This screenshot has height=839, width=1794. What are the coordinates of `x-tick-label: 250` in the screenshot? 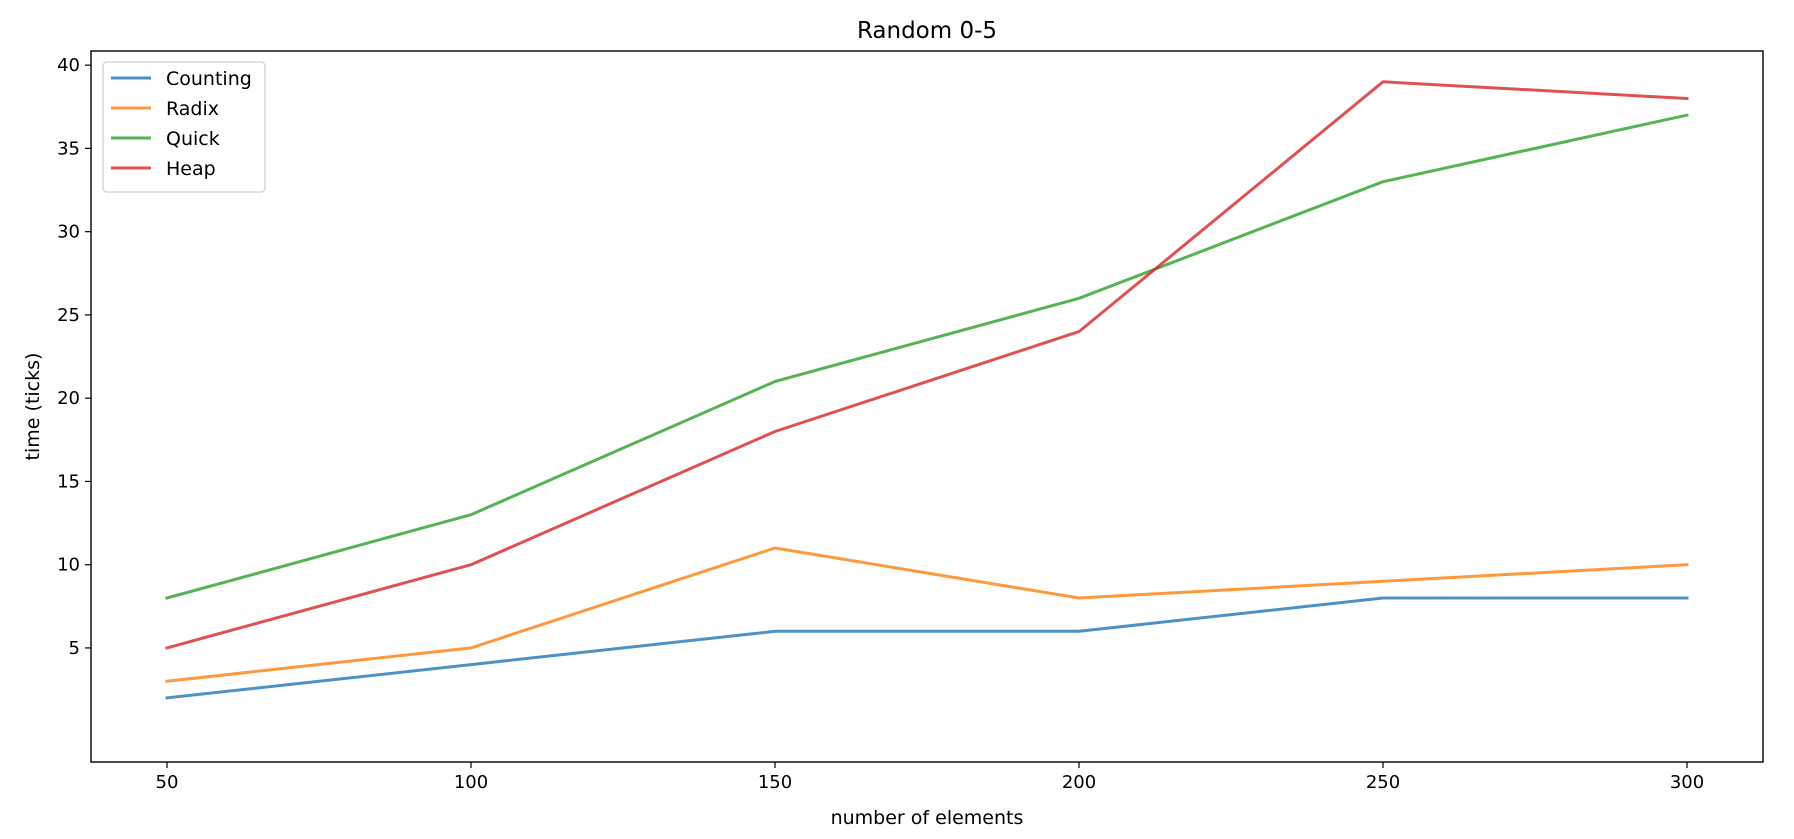 It's located at (1383, 782).